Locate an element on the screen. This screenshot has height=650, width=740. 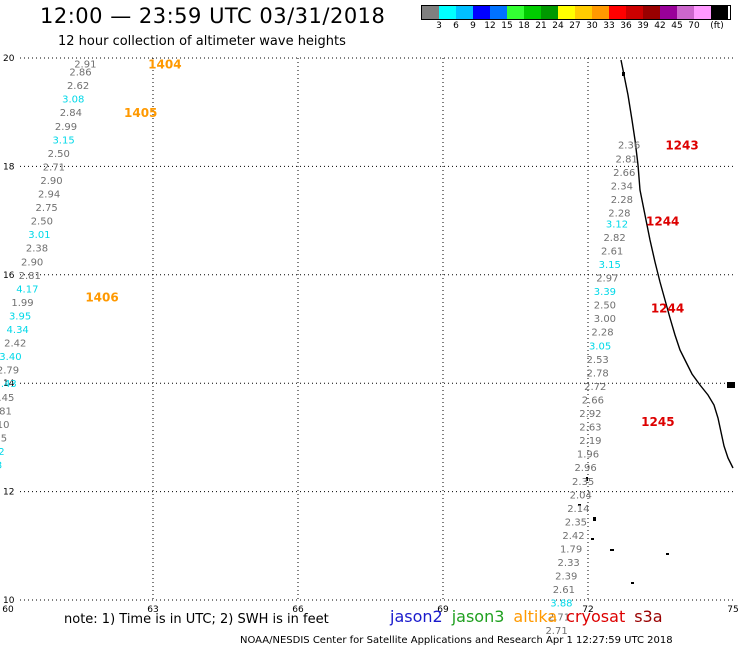
wave-height-point: 2.34 is located at coordinates (622, 186).